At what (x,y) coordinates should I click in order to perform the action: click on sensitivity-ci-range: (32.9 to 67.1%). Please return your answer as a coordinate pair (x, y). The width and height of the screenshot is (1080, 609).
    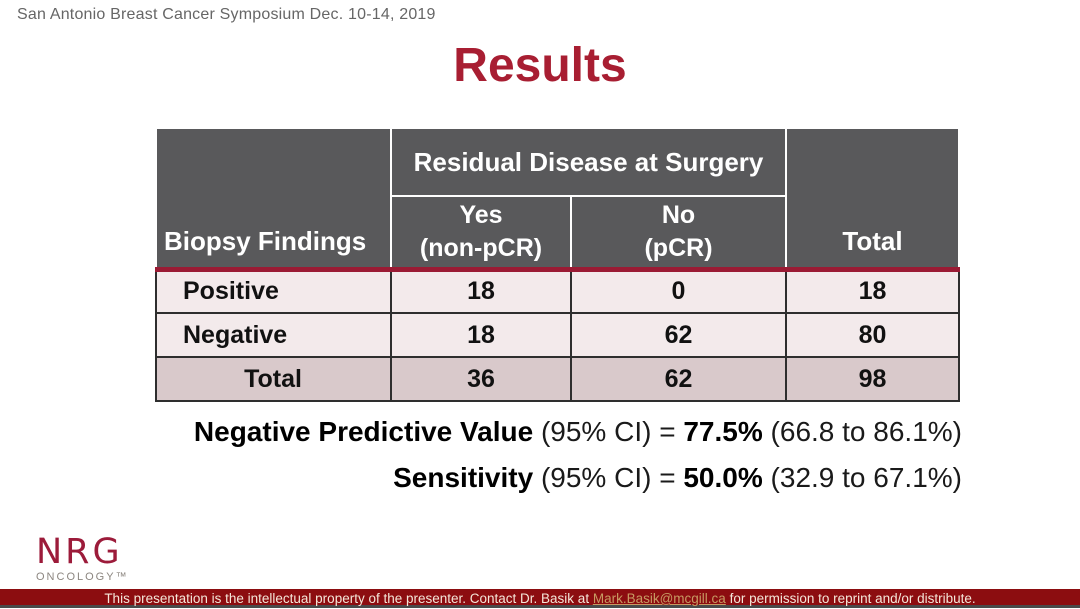
    Looking at the image, I should click on (862, 478).